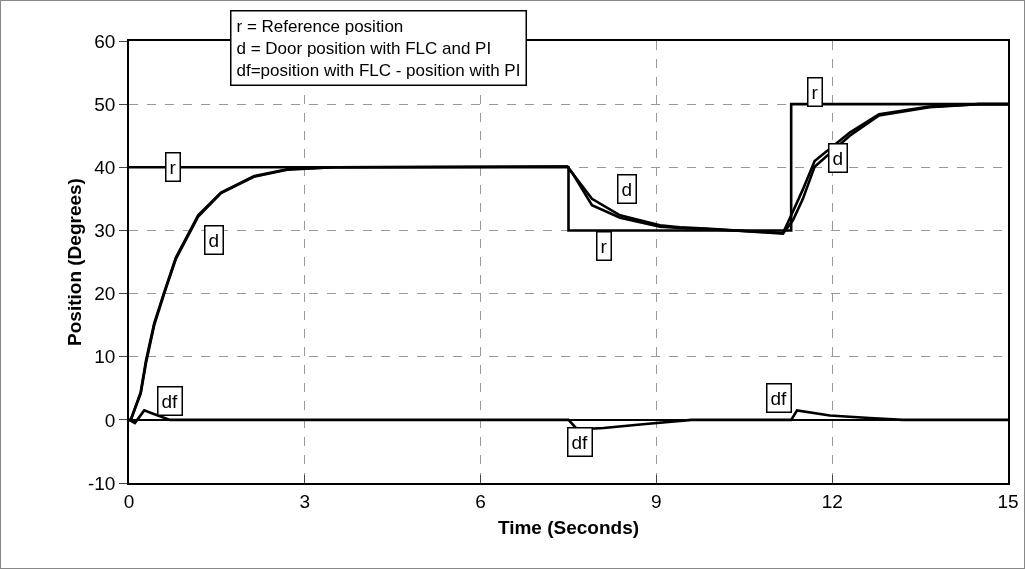  Describe the element at coordinates (105, 294) in the screenshot. I see `y-tick-label: 20` at that location.